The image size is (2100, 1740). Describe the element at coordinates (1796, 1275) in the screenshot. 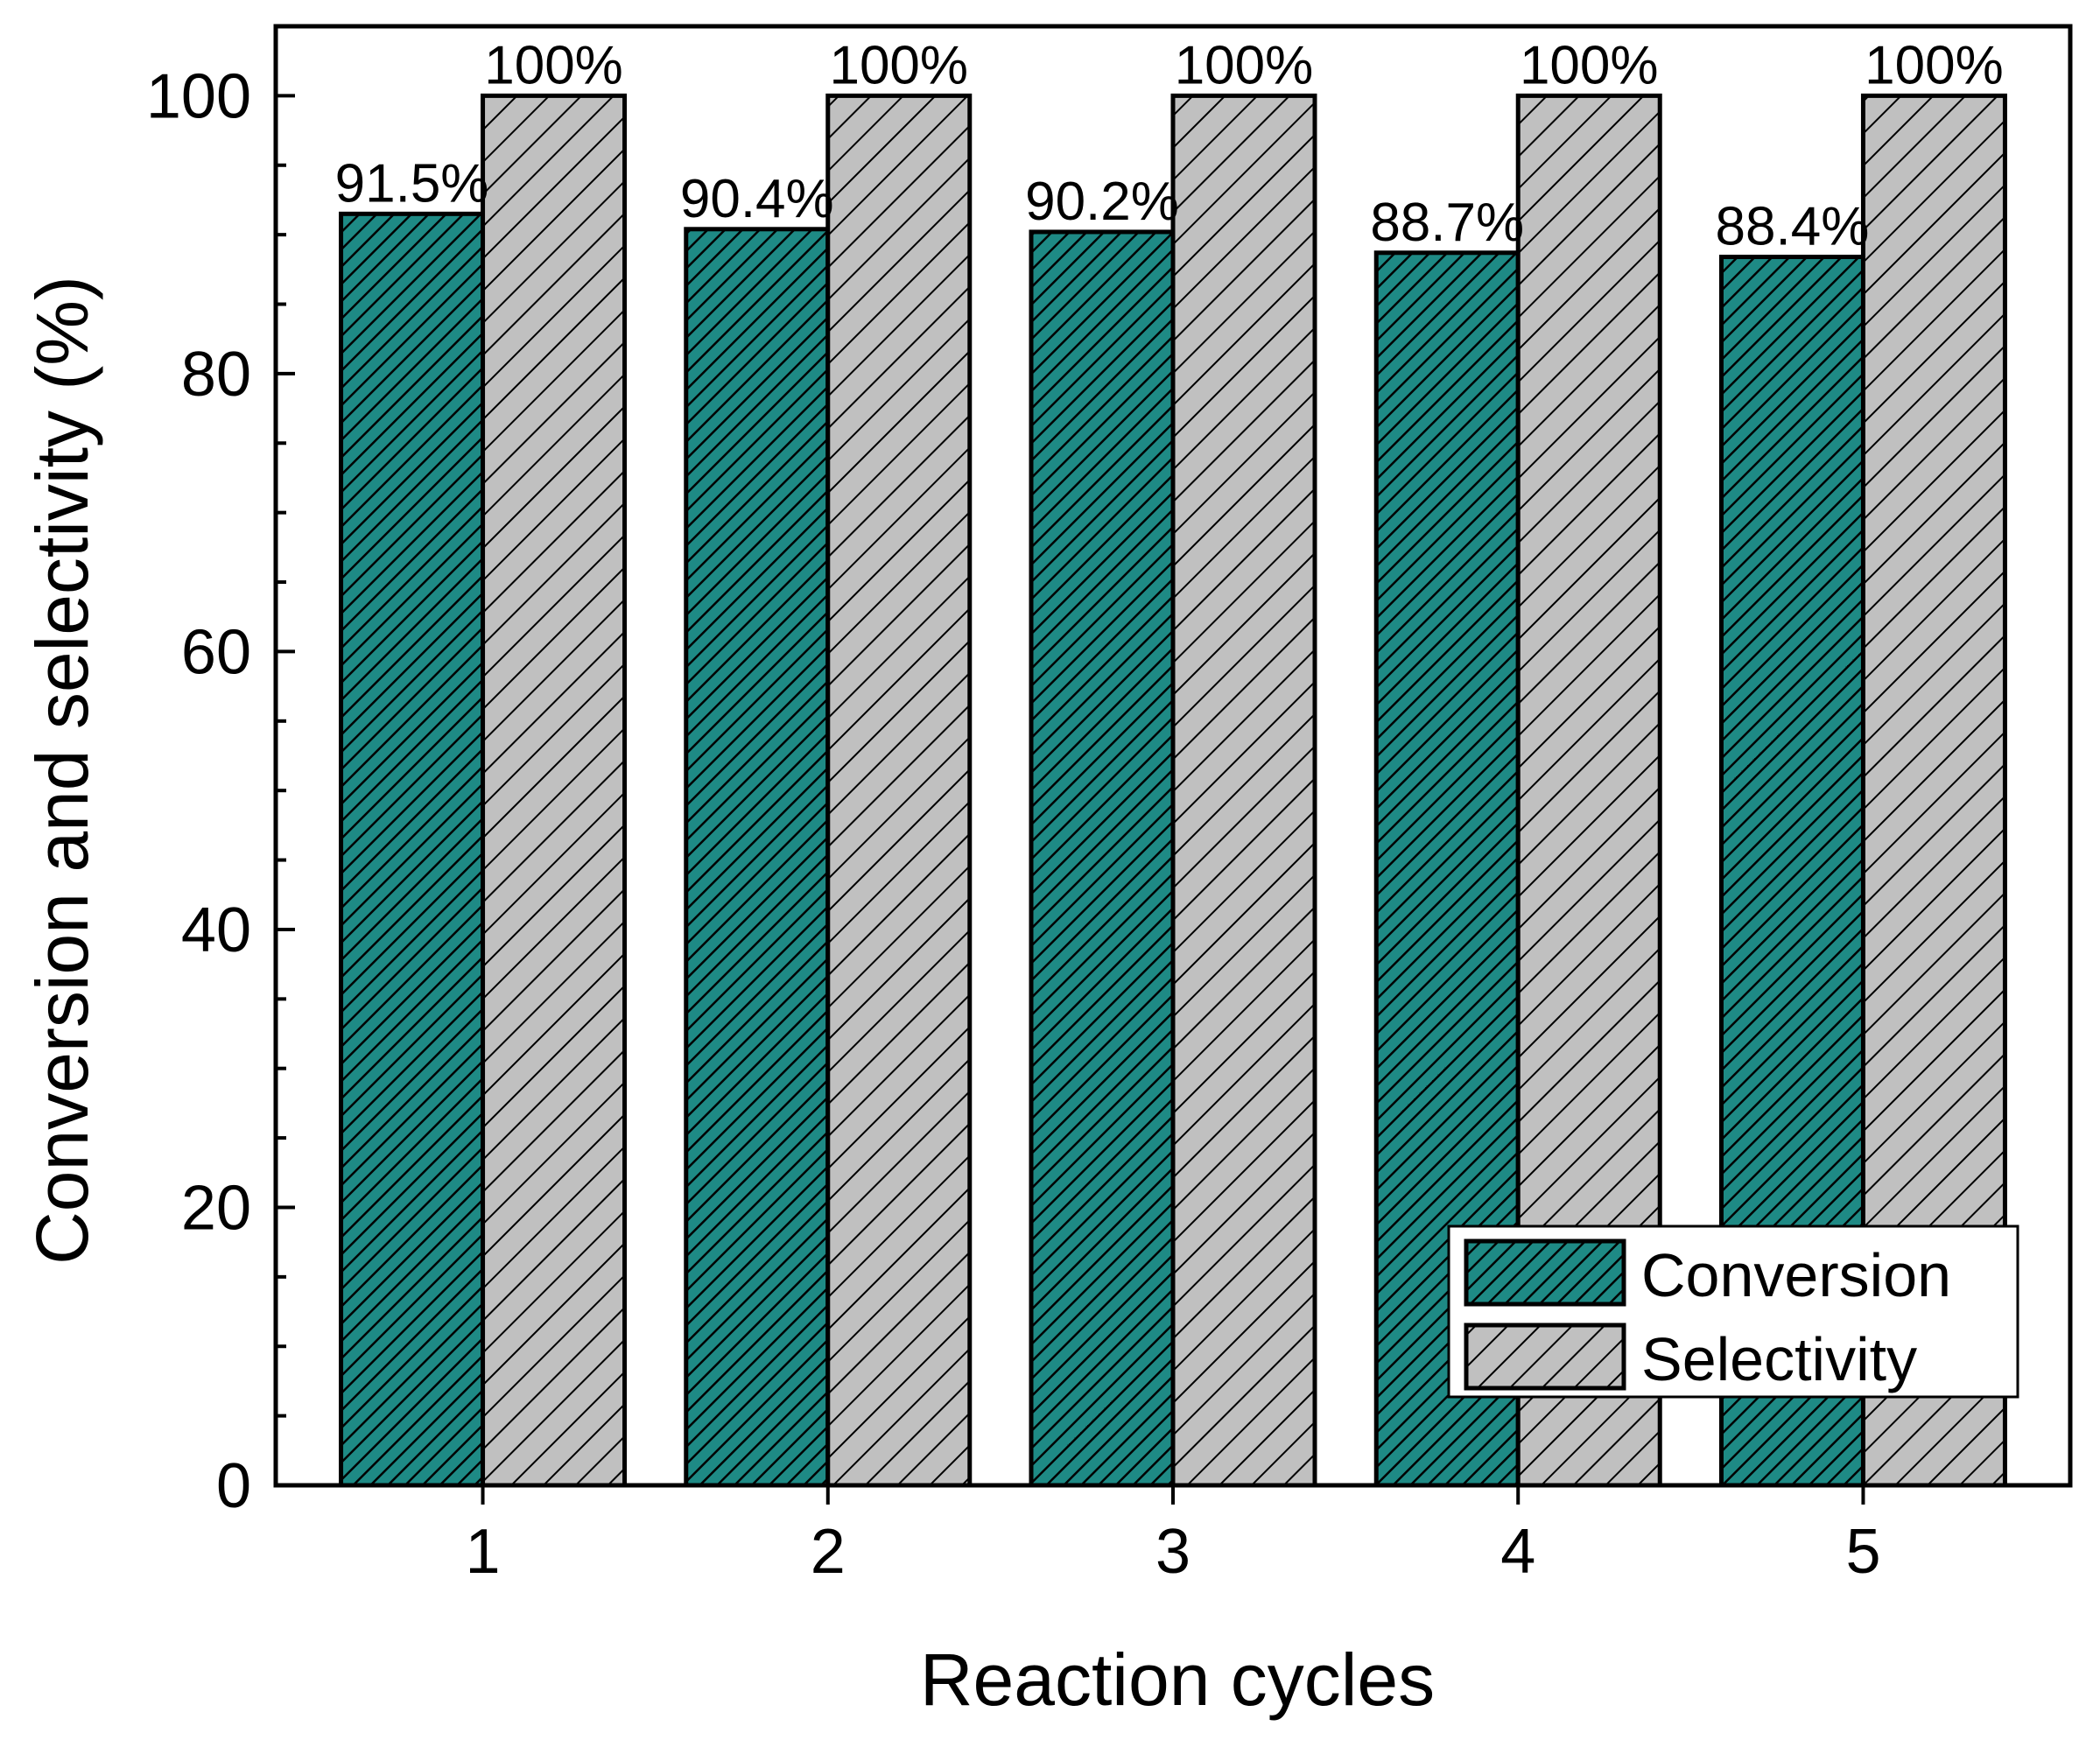

I see `legend-label-conversion: Conversion` at that location.